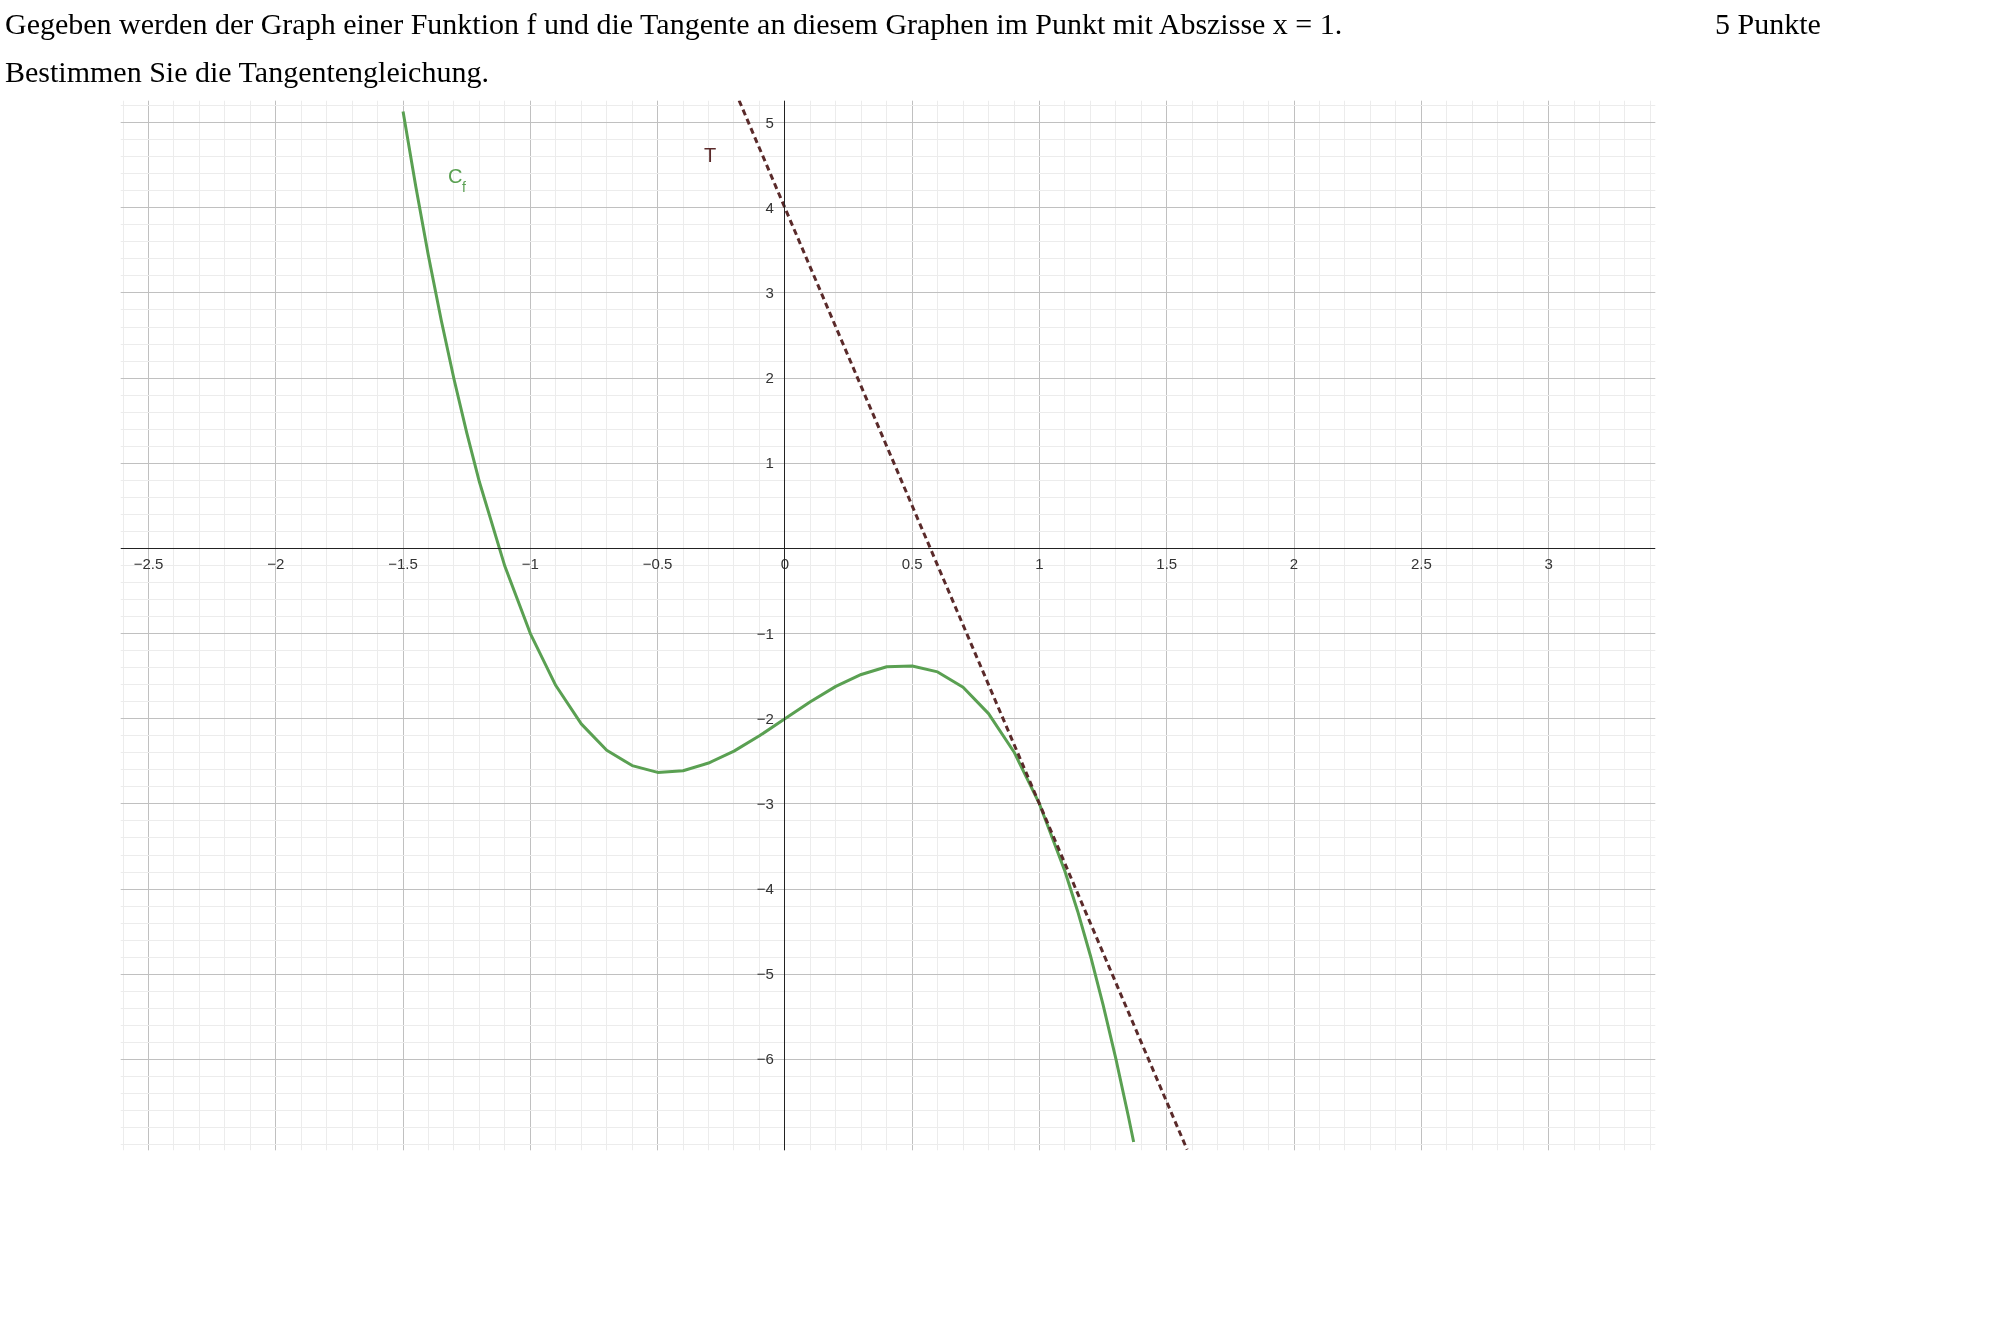  Describe the element at coordinates (1294, 564) in the screenshot. I see `x-tick-label: 2` at that location.